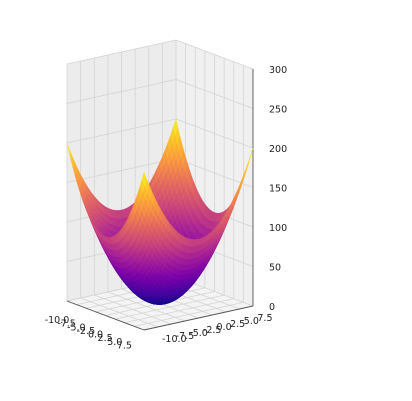  I want to click on x-tick-label: -5.0, so click(76, 327).